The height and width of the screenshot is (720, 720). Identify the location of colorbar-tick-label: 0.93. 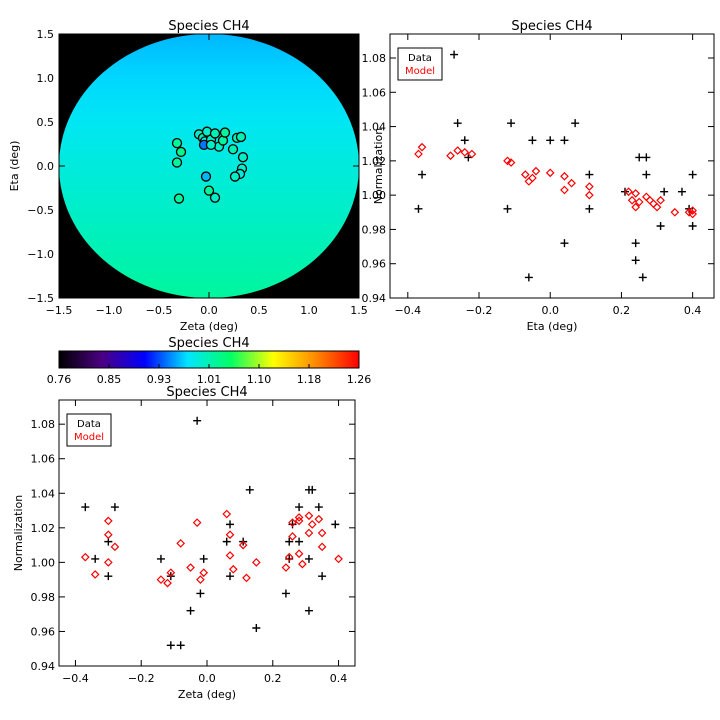
(159, 379).